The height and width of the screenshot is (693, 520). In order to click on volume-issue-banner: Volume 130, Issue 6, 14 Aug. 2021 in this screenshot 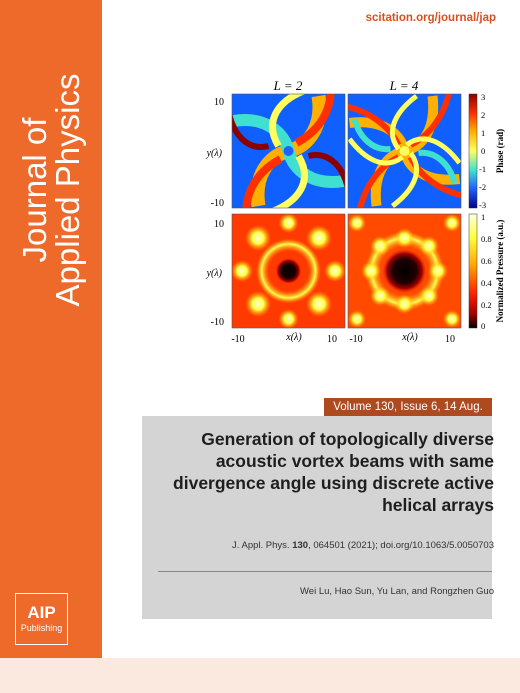, I will do `click(408, 414)`.